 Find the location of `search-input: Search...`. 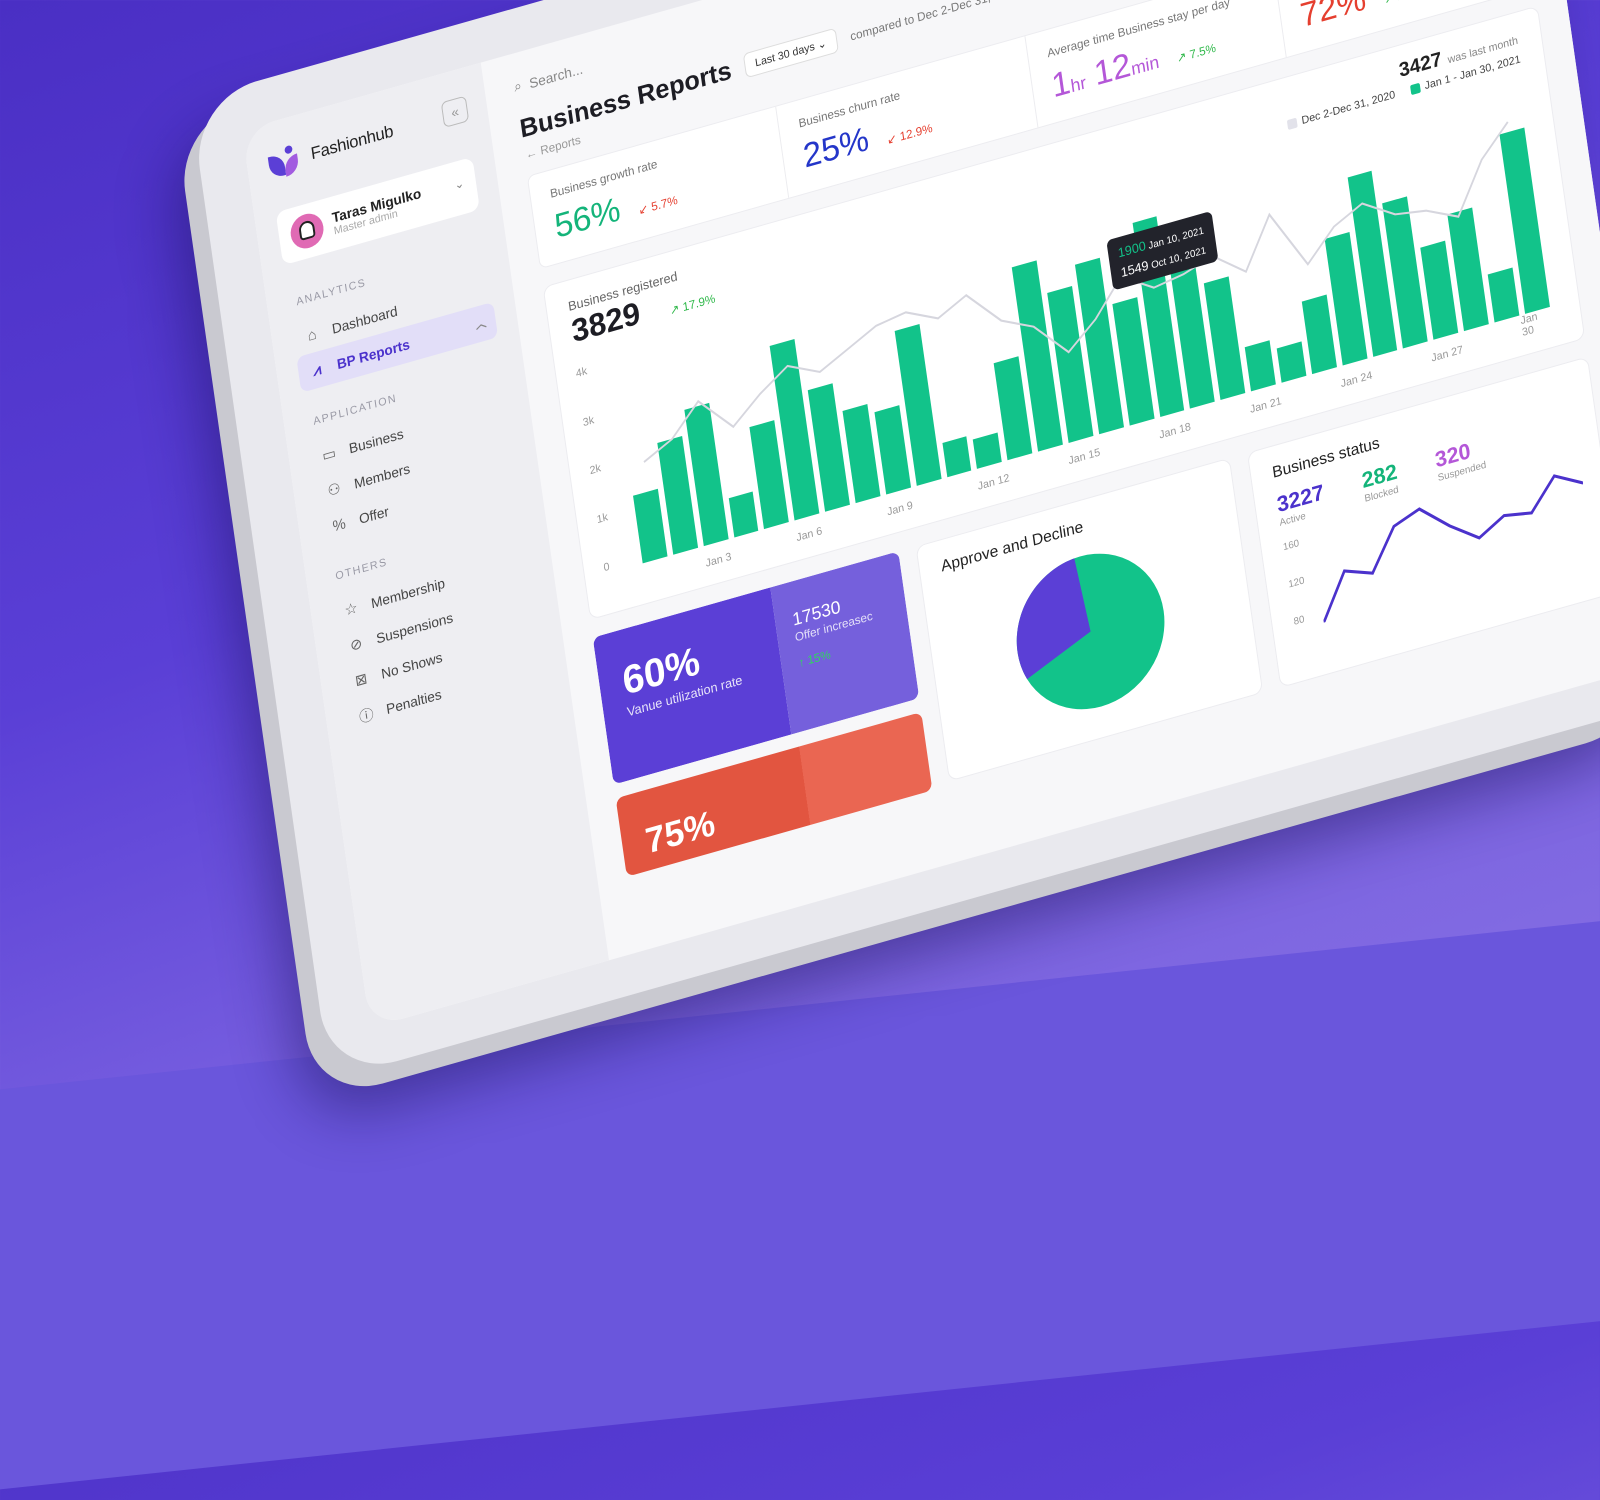

search-input: Search... is located at coordinates (556, 75).